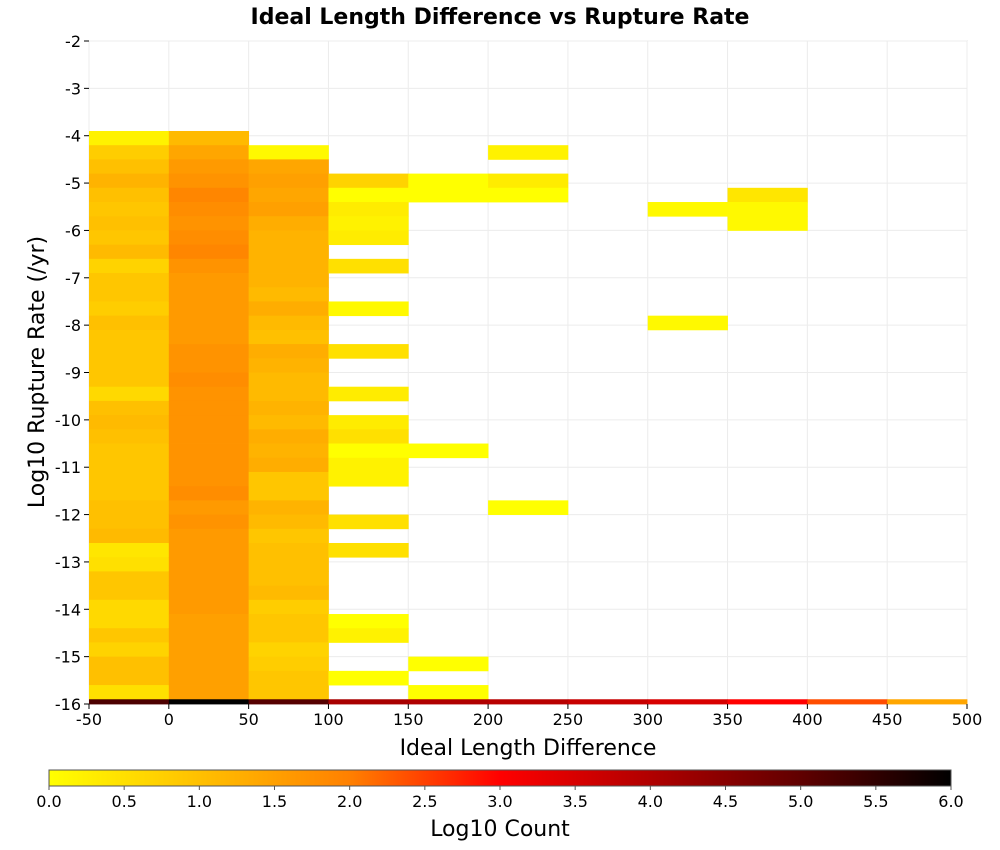 The height and width of the screenshot is (850, 1000). What do you see at coordinates (568, 719) in the screenshot?
I see `x-tick-label: 250` at bounding box center [568, 719].